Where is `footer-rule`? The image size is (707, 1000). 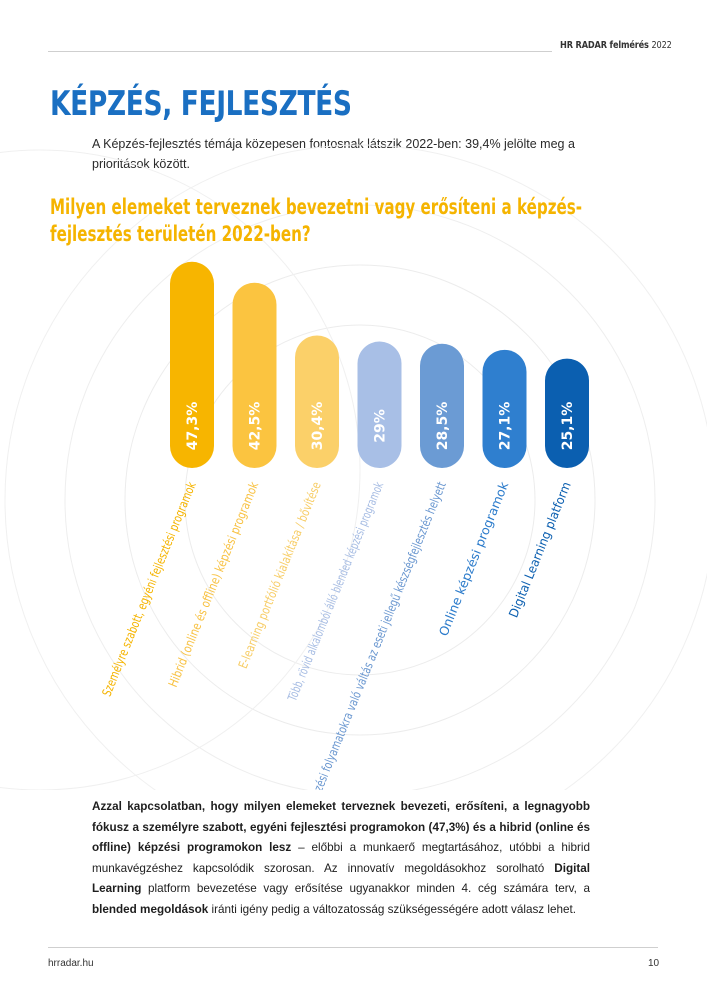
footer-rule is located at coordinates (353, 947).